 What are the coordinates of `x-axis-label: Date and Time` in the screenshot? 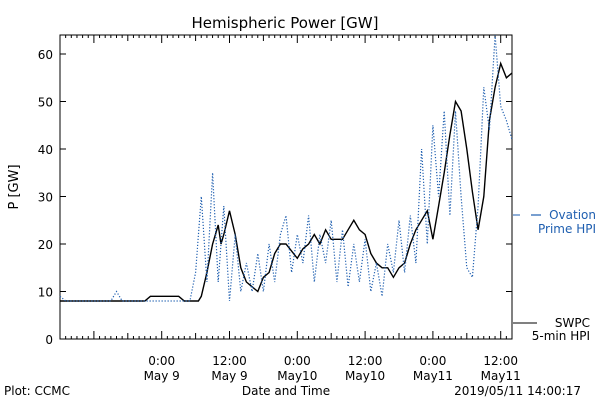 It's located at (286, 391).